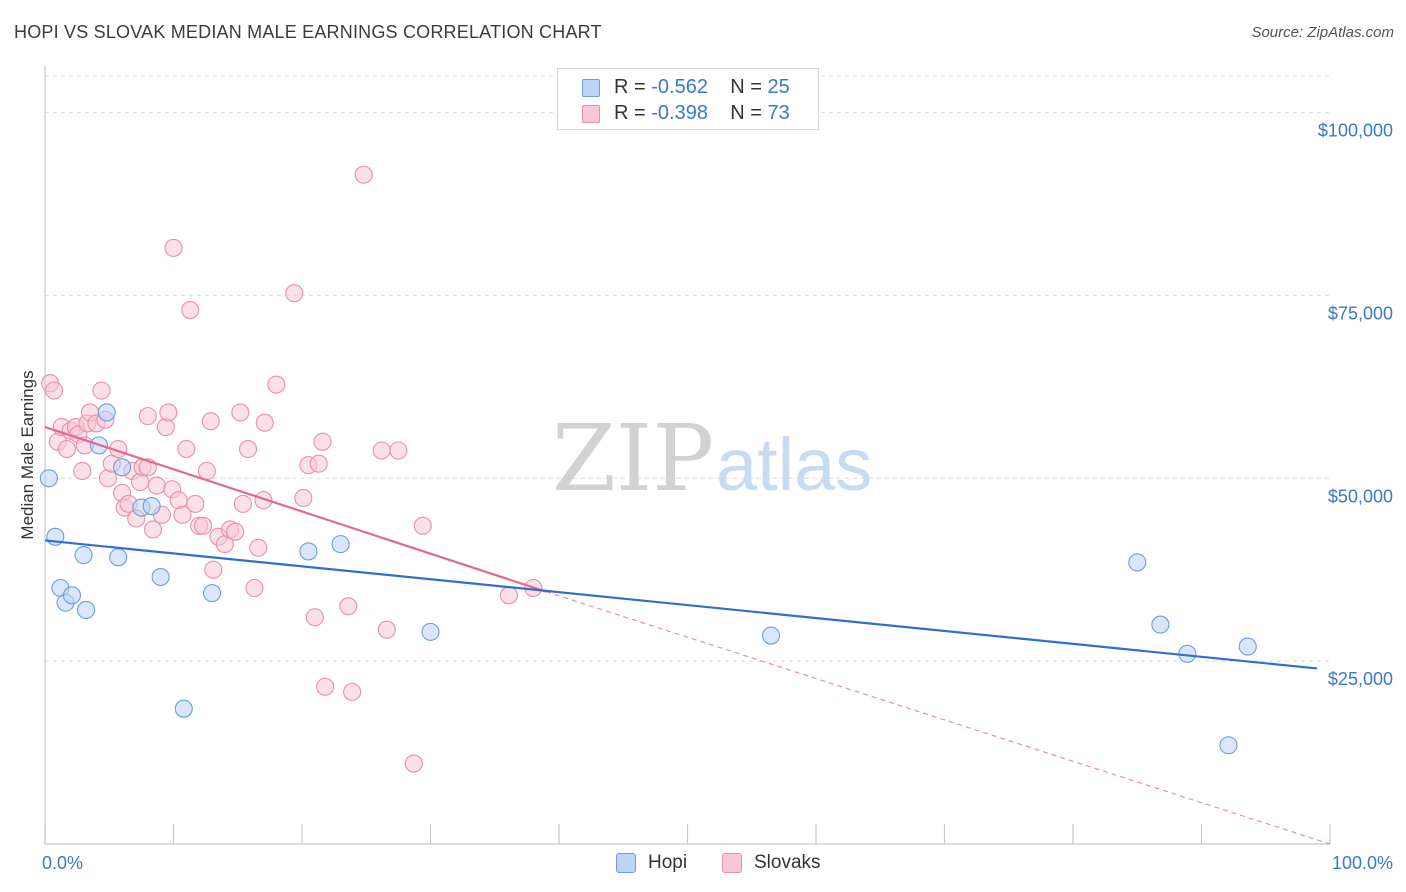 Image resolution: width=1406 pixels, height=892 pixels. Describe the element at coordinates (679, 87) in the screenshot. I see `r-value: -0.562` at that location.